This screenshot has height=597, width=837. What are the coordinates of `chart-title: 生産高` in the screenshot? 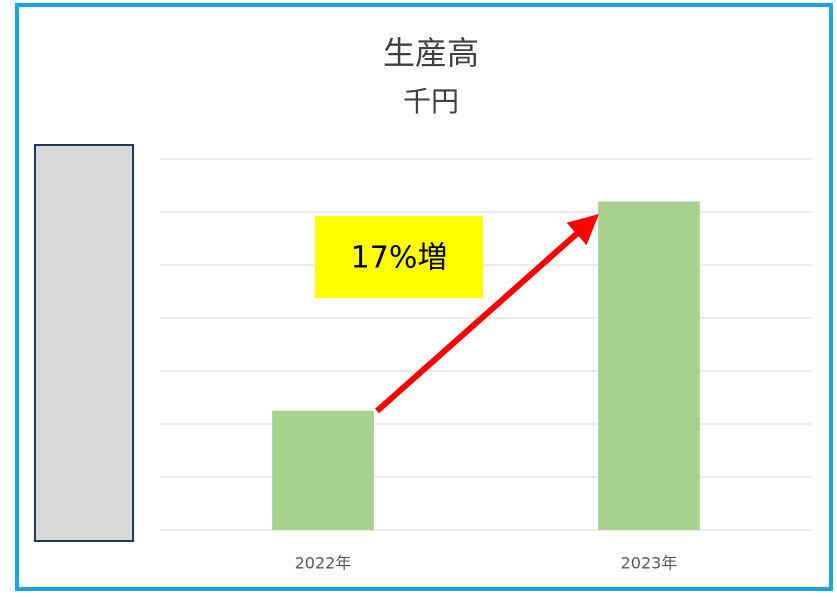 It's located at (431, 53).